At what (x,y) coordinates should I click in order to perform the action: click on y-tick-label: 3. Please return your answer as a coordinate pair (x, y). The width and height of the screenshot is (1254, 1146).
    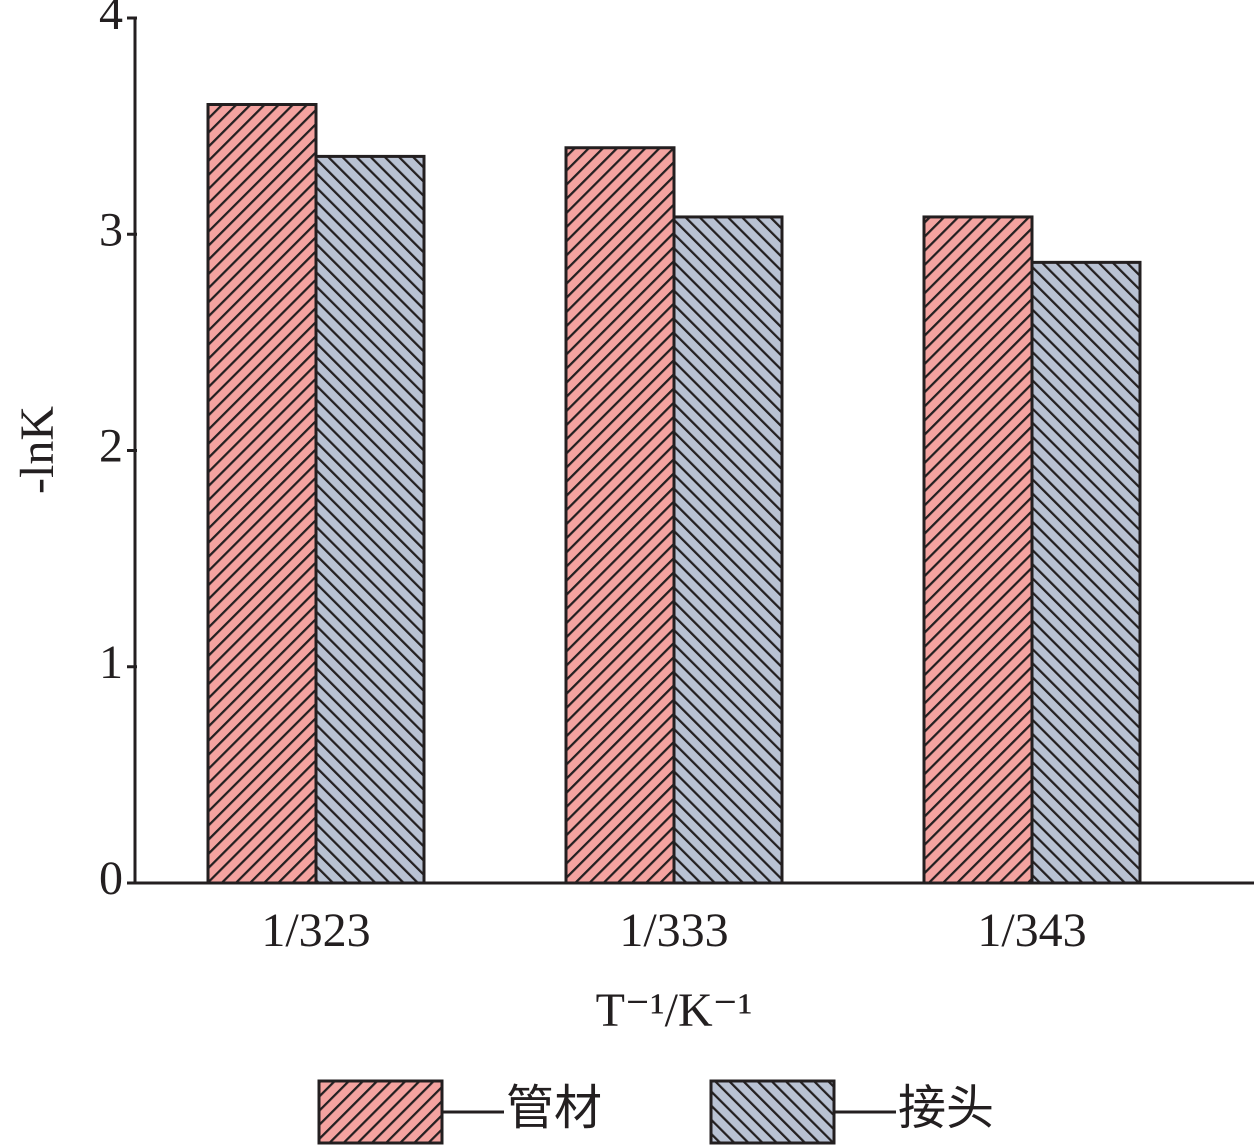
    Looking at the image, I should click on (111, 229).